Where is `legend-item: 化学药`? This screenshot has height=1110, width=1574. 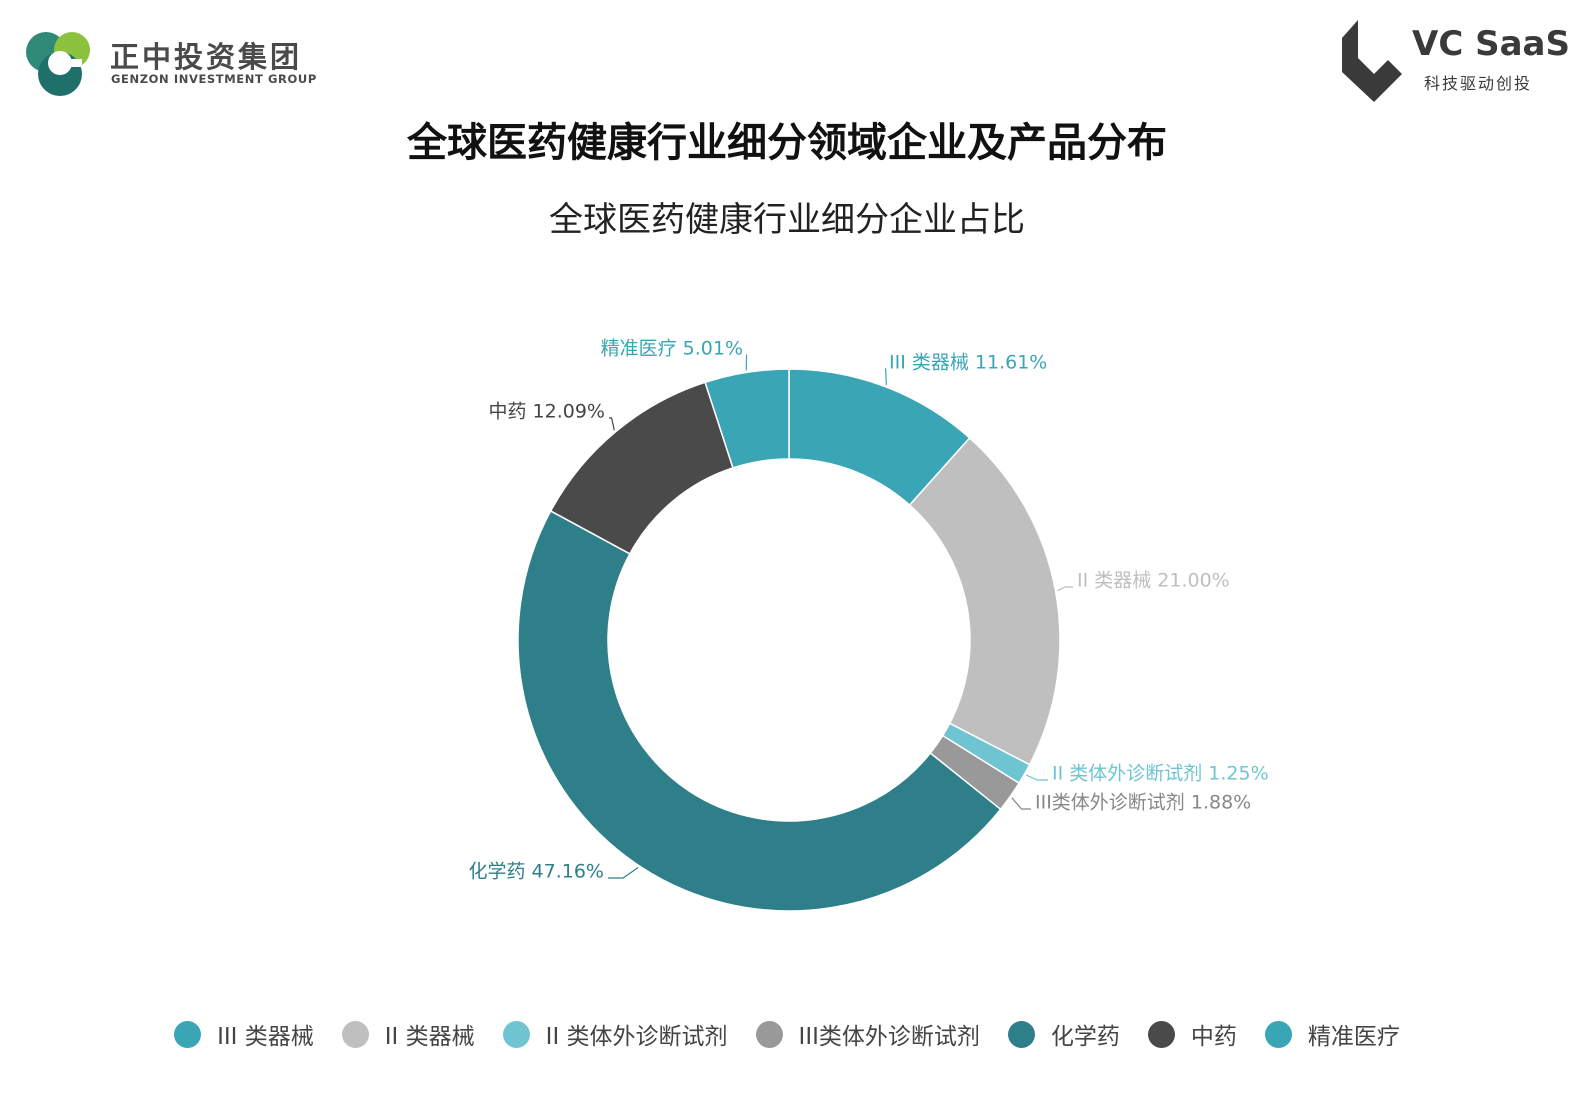 legend-item: 化学药 is located at coordinates (1063, 1034).